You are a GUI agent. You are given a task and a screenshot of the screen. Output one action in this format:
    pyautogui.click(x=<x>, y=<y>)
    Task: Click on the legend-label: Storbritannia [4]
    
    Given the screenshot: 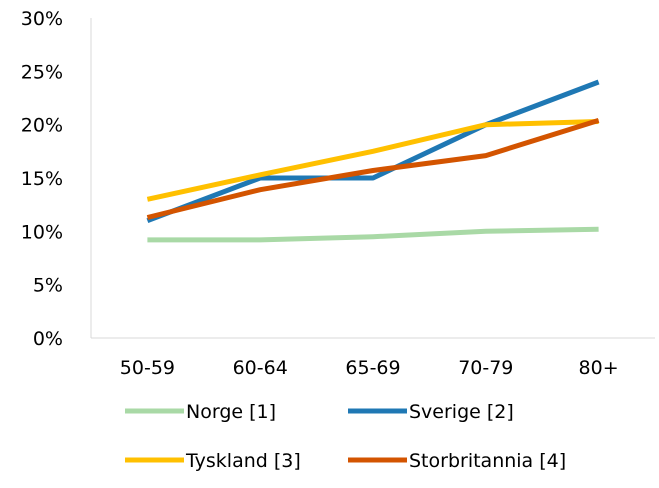 What is the action you would take?
    pyautogui.click(x=487, y=461)
    